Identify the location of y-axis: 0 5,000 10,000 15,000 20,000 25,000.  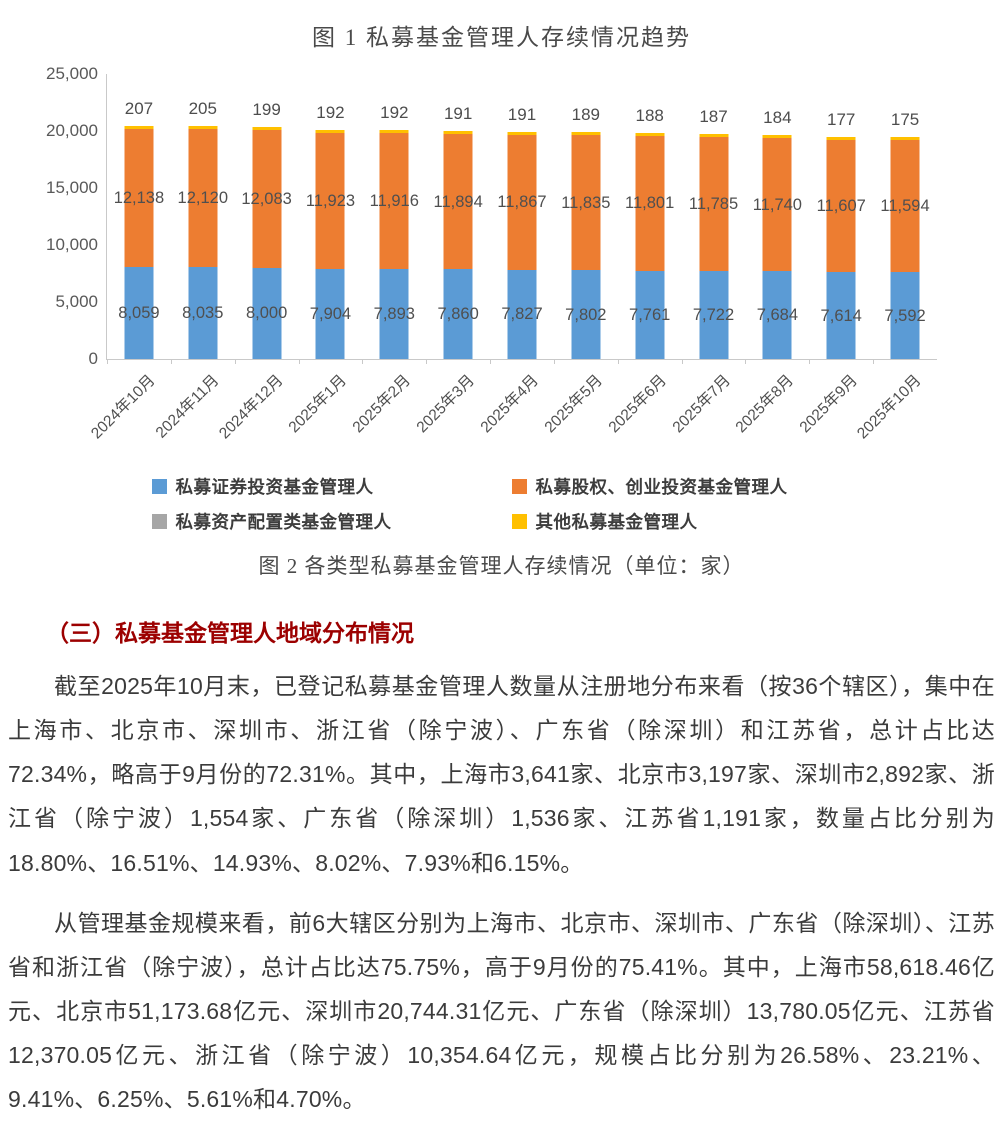
(62, 216).